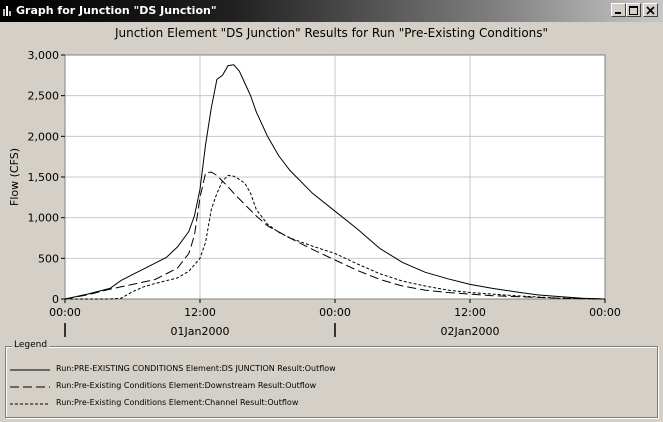 This screenshot has height=422, width=663. I want to click on close-icon, so click(650, 10).